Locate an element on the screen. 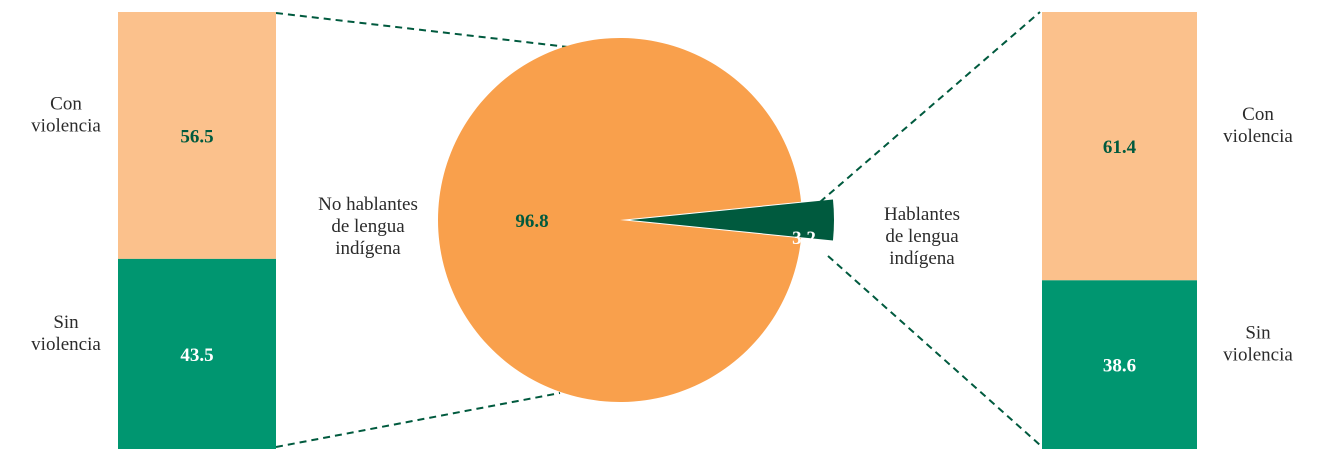 The width and height of the screenshot is (1323, 449). bar-2-value-sin-violencia: 38.6 is located at coordinates (1119, 366).